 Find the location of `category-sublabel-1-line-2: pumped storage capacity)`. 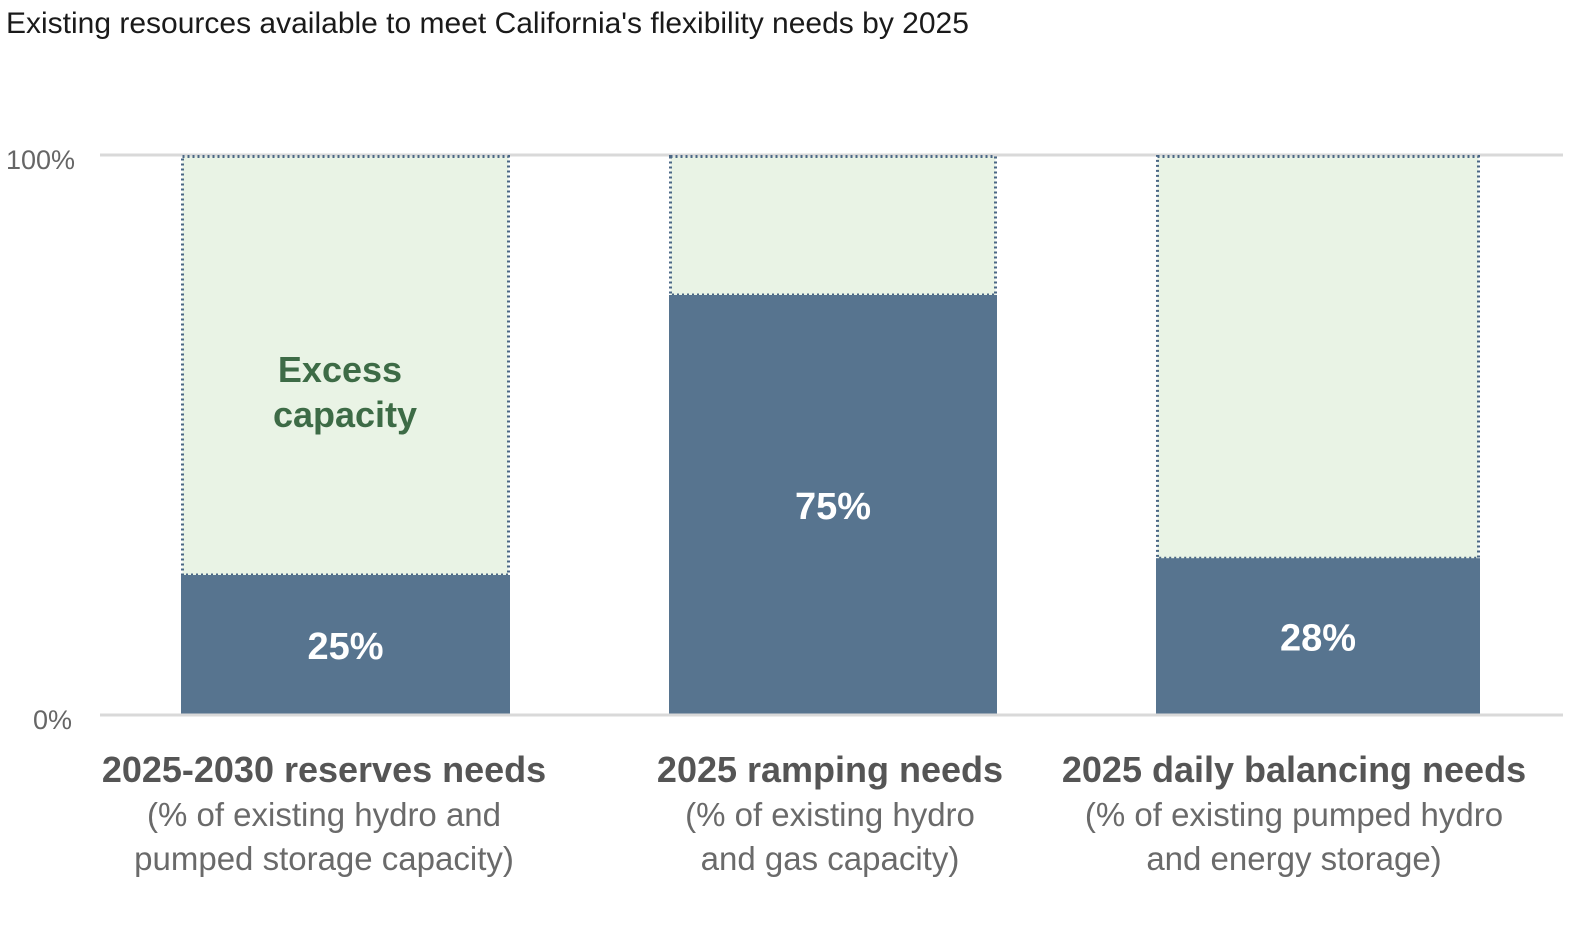

category-sublabel-1-line-2: pumped storage capacity) is located at coordinates (324, 858).